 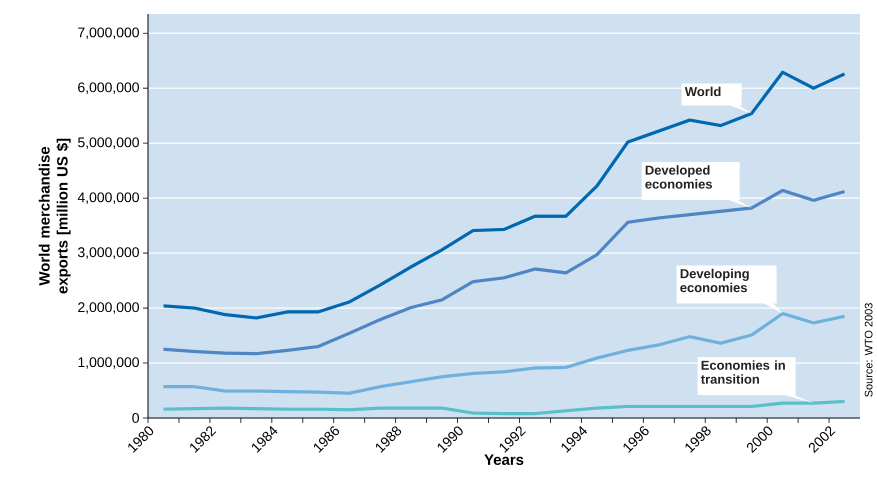 I want to click on text: Developing economies, so click(x=714, y=280).